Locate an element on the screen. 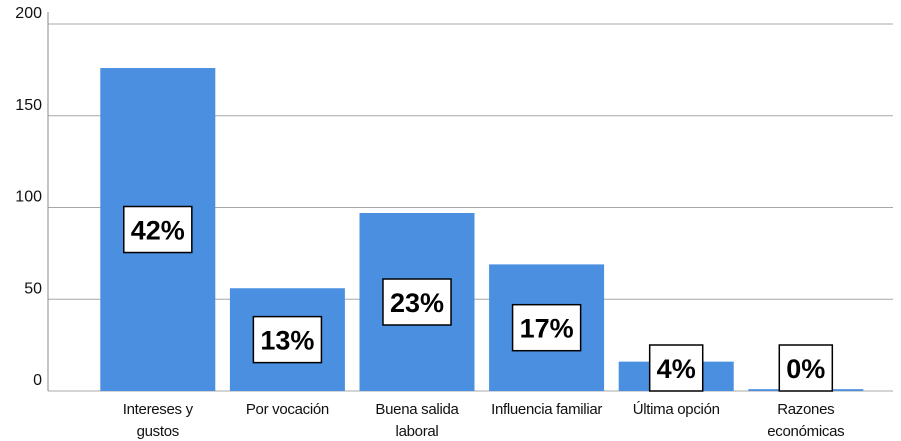 The image size is (901, 441). y-tick-label: 0 is located at coordinates (37, 380).